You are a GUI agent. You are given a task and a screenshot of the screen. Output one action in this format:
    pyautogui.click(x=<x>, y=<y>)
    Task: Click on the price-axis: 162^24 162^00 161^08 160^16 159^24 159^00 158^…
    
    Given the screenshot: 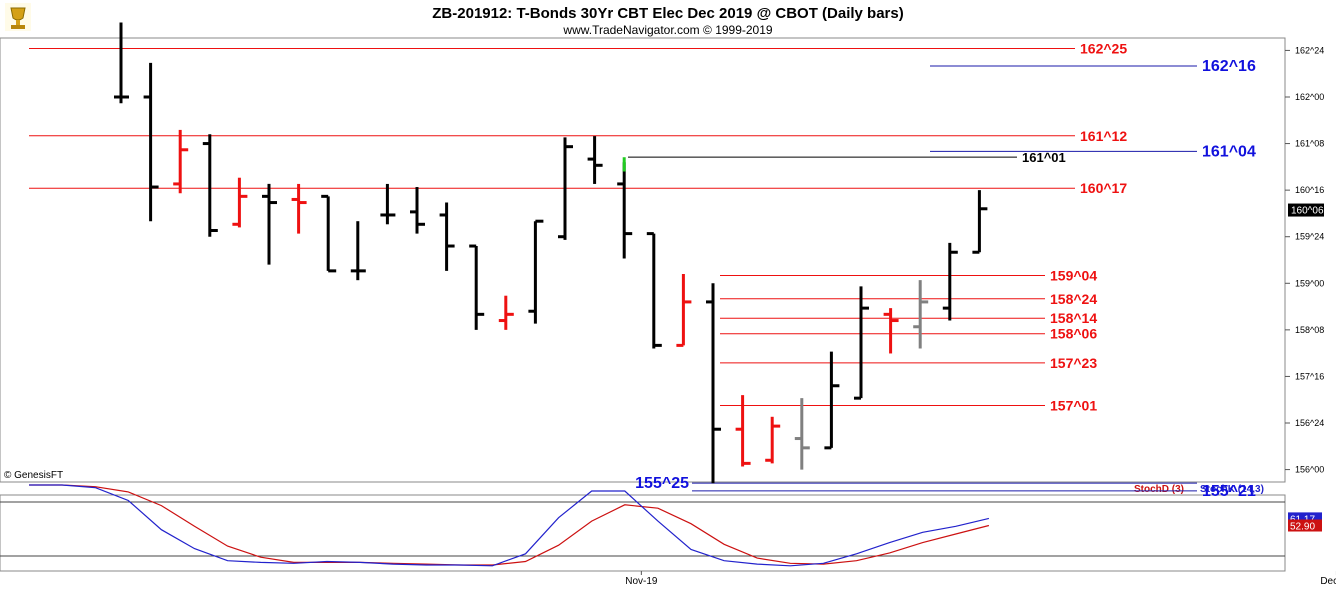 What is the action you would take?
    pyautogui.click(x=1304, y=260)
    